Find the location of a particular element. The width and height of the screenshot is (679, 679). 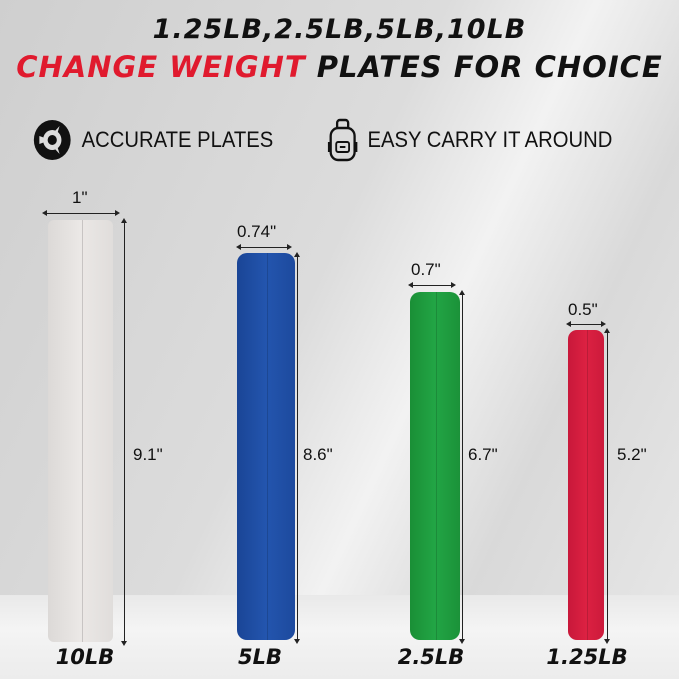

headline-weights: 1.25LB,2.5LB,5LB,10LB is located at coordinates (339, 29).